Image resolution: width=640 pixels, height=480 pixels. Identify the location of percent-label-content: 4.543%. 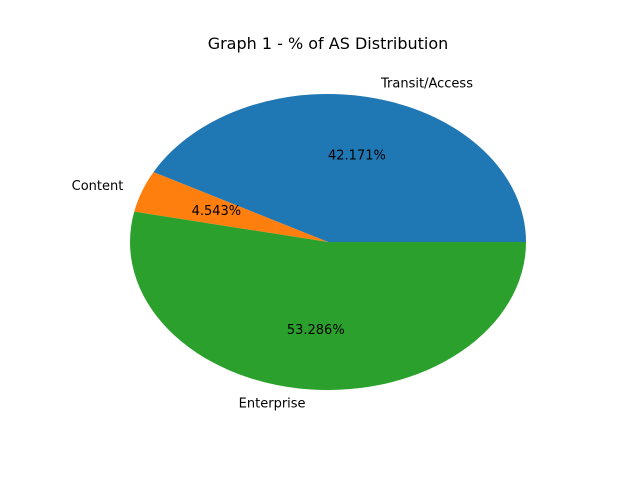
(217, 211).